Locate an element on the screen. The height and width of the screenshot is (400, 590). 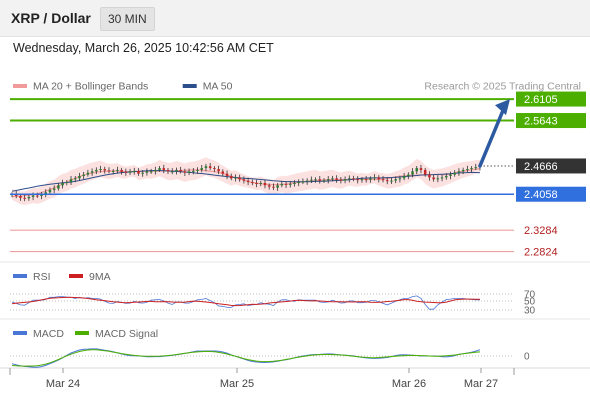
rsi-ma-line is located at coordinates (246, 301).